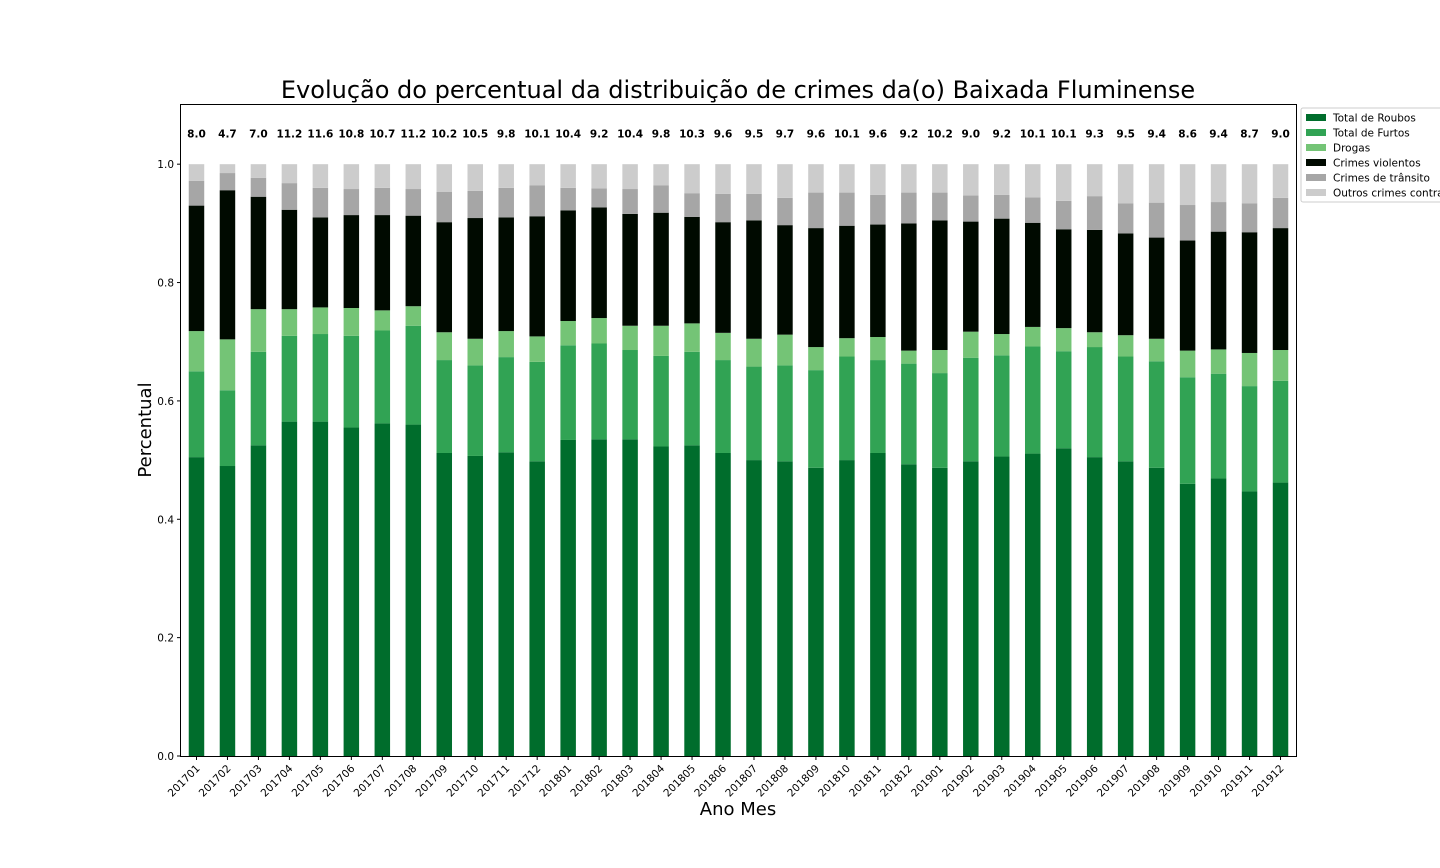  What do you see at coordinates (1374, 119) in the screenshot?
I see `legend-entry-0: Total de Roubos` at bounding box center [1374, 119].